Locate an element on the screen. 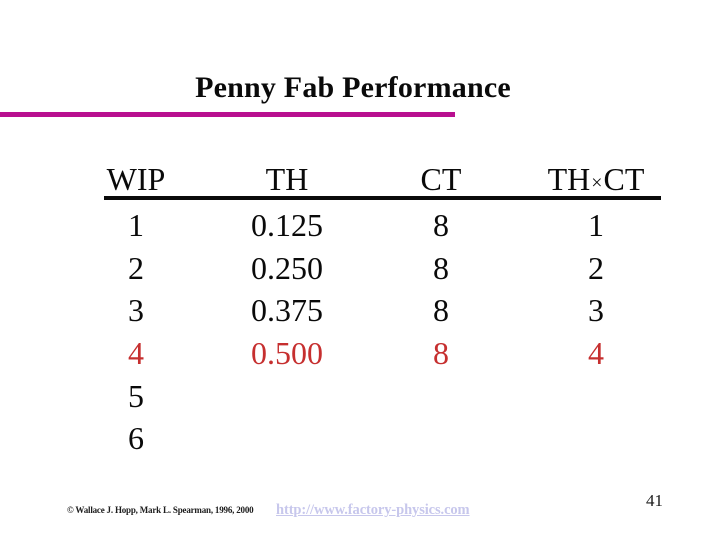  table-cell: 0.125 is located at coordinates (287, 225).